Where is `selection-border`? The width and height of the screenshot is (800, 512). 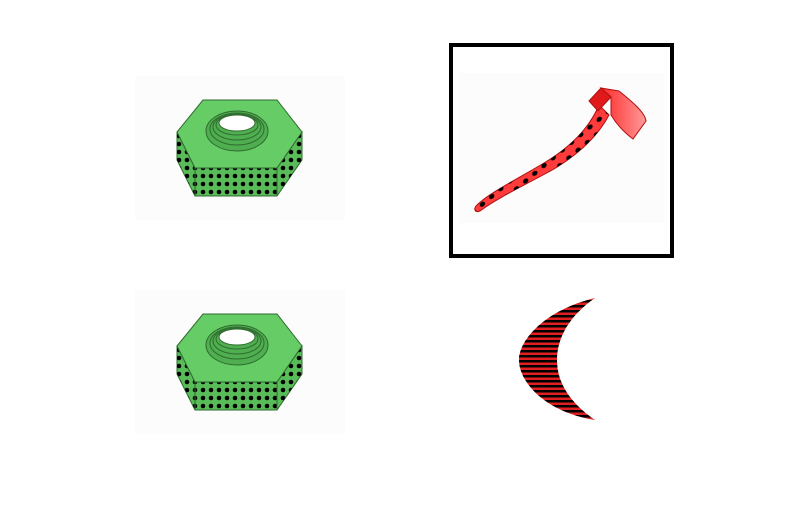
selection-border is located at coordinates (561, 150).